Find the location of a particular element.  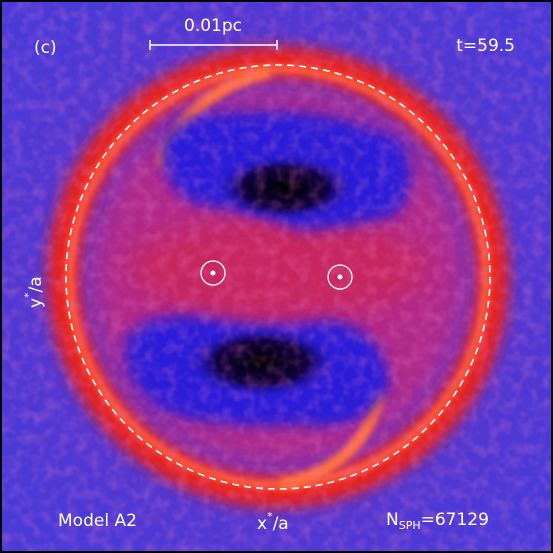

x-axis-label-base: x is located at coordinates (262, 524).